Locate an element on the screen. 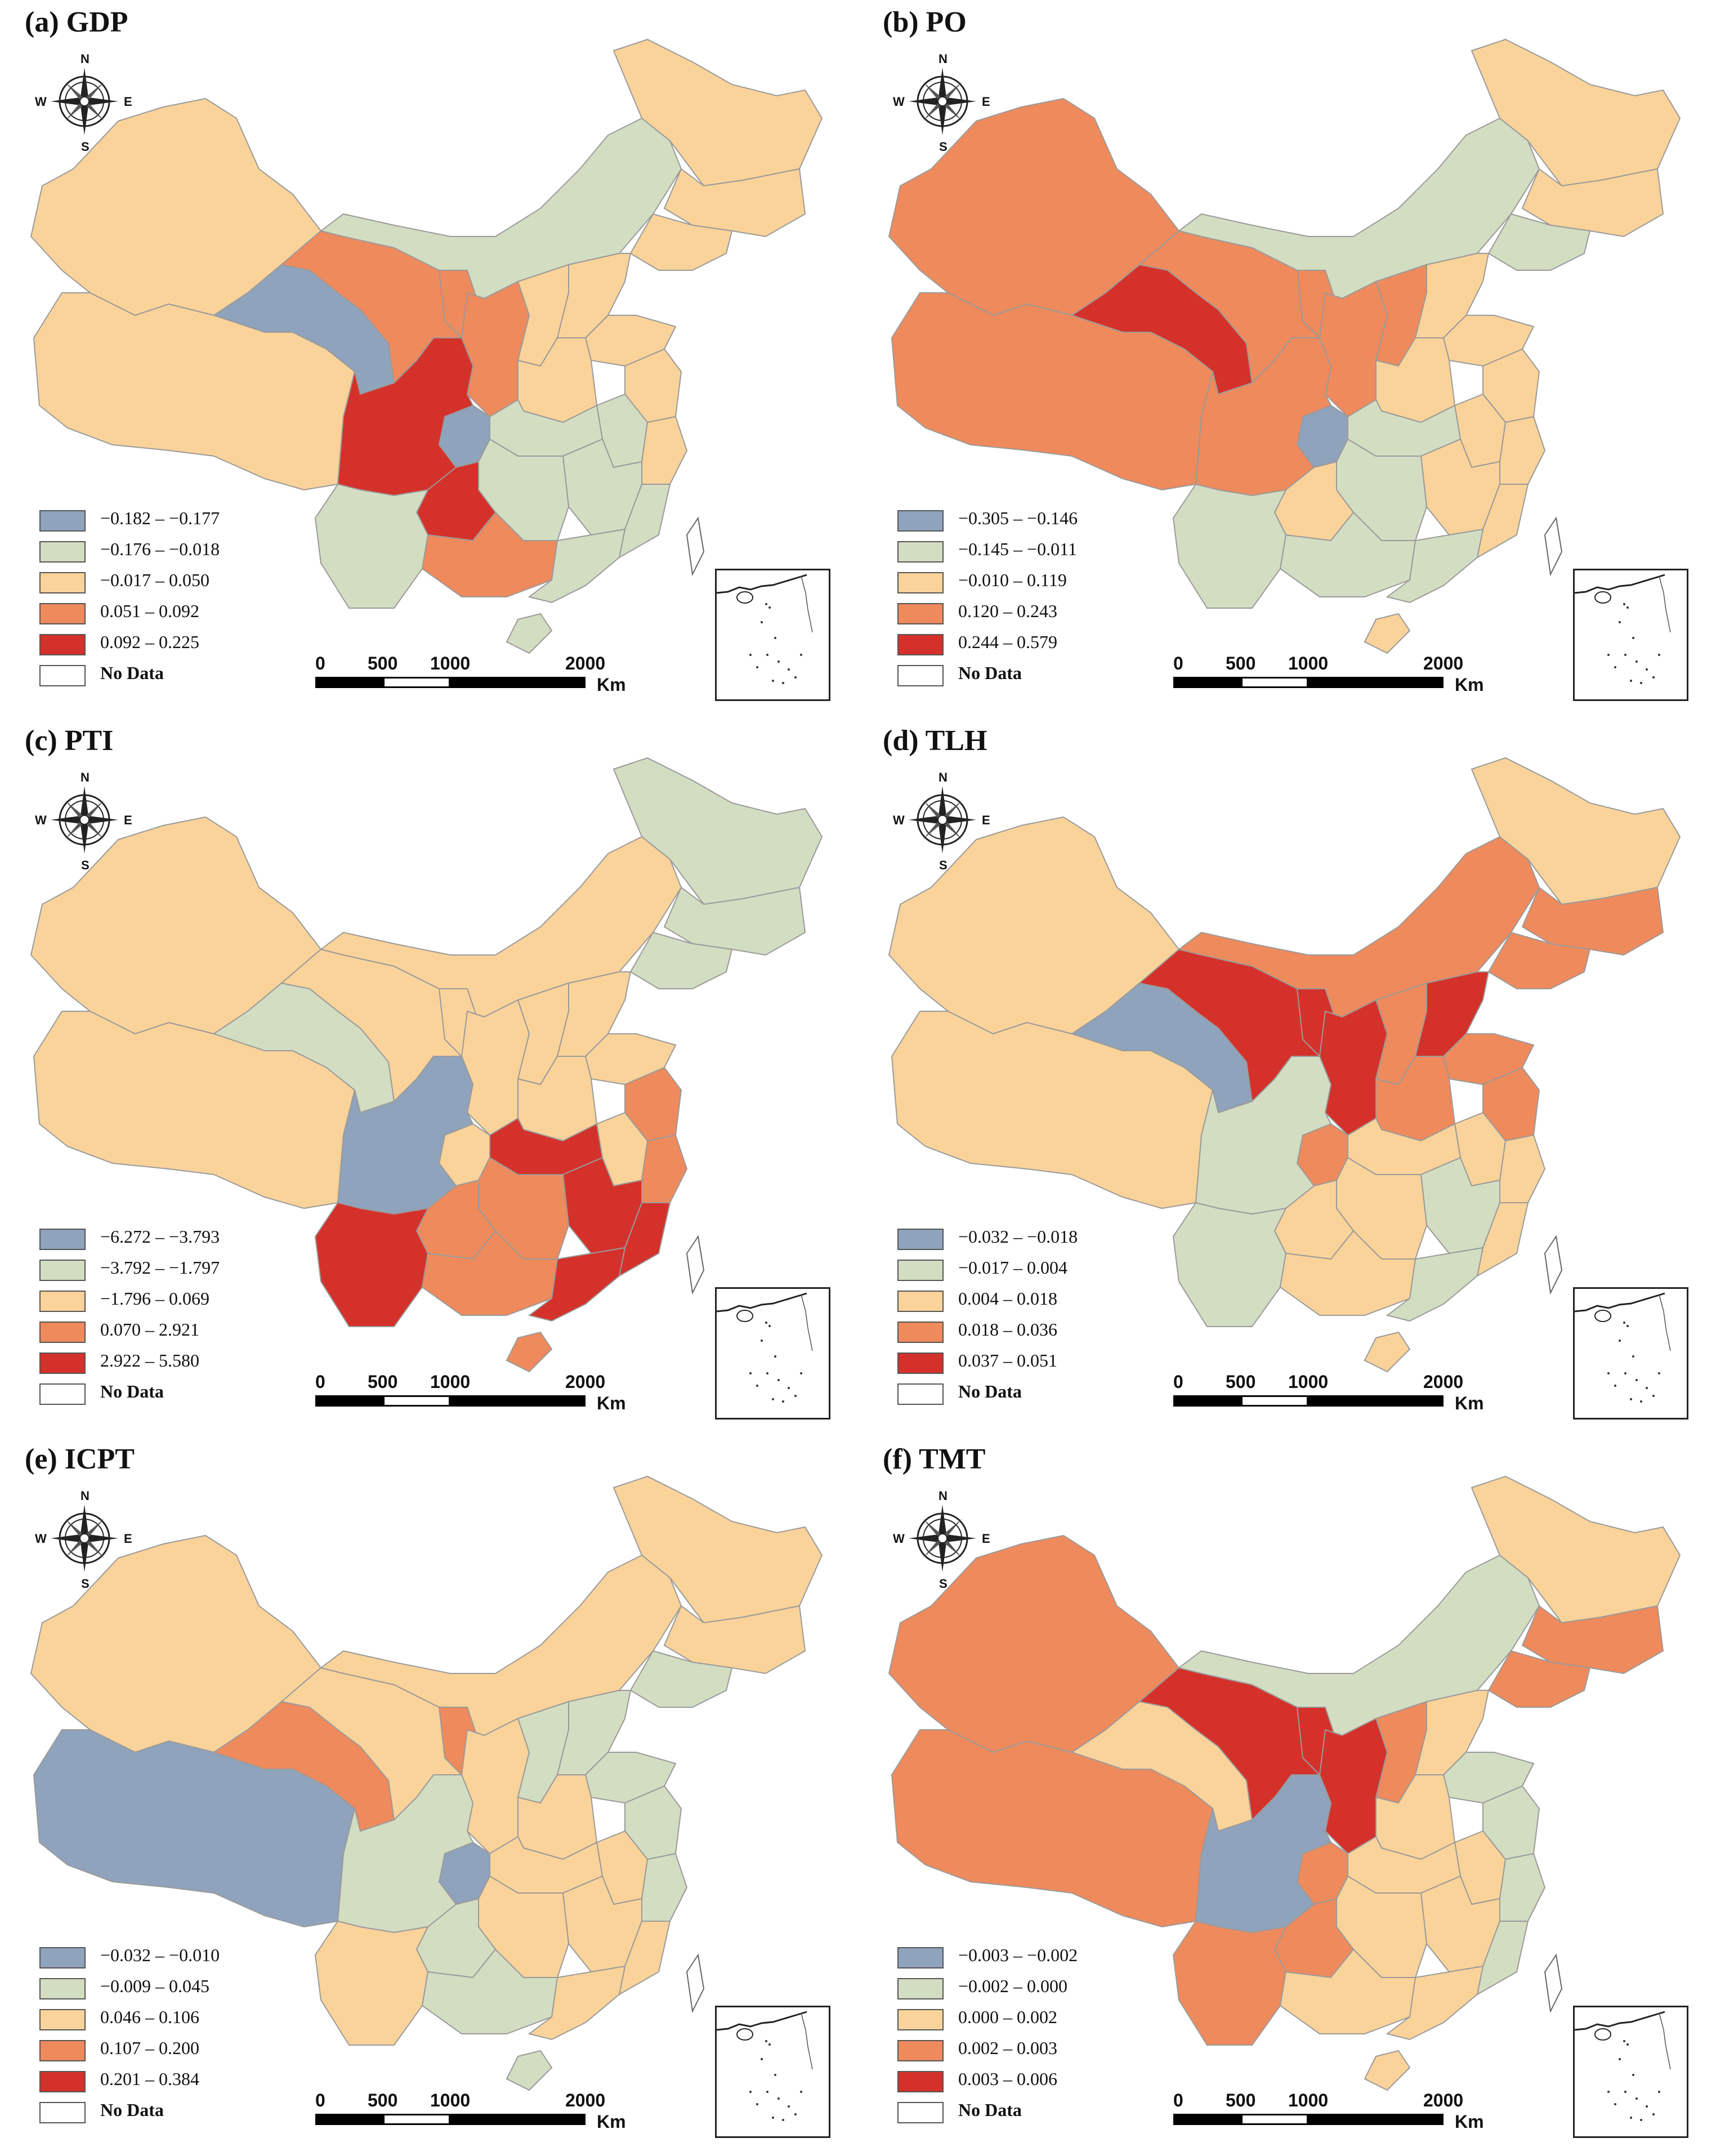 This screenshot has width=1716, height=2156. legend-label: 0.018 – 0.036 is located at coordinates (1007, 1330).